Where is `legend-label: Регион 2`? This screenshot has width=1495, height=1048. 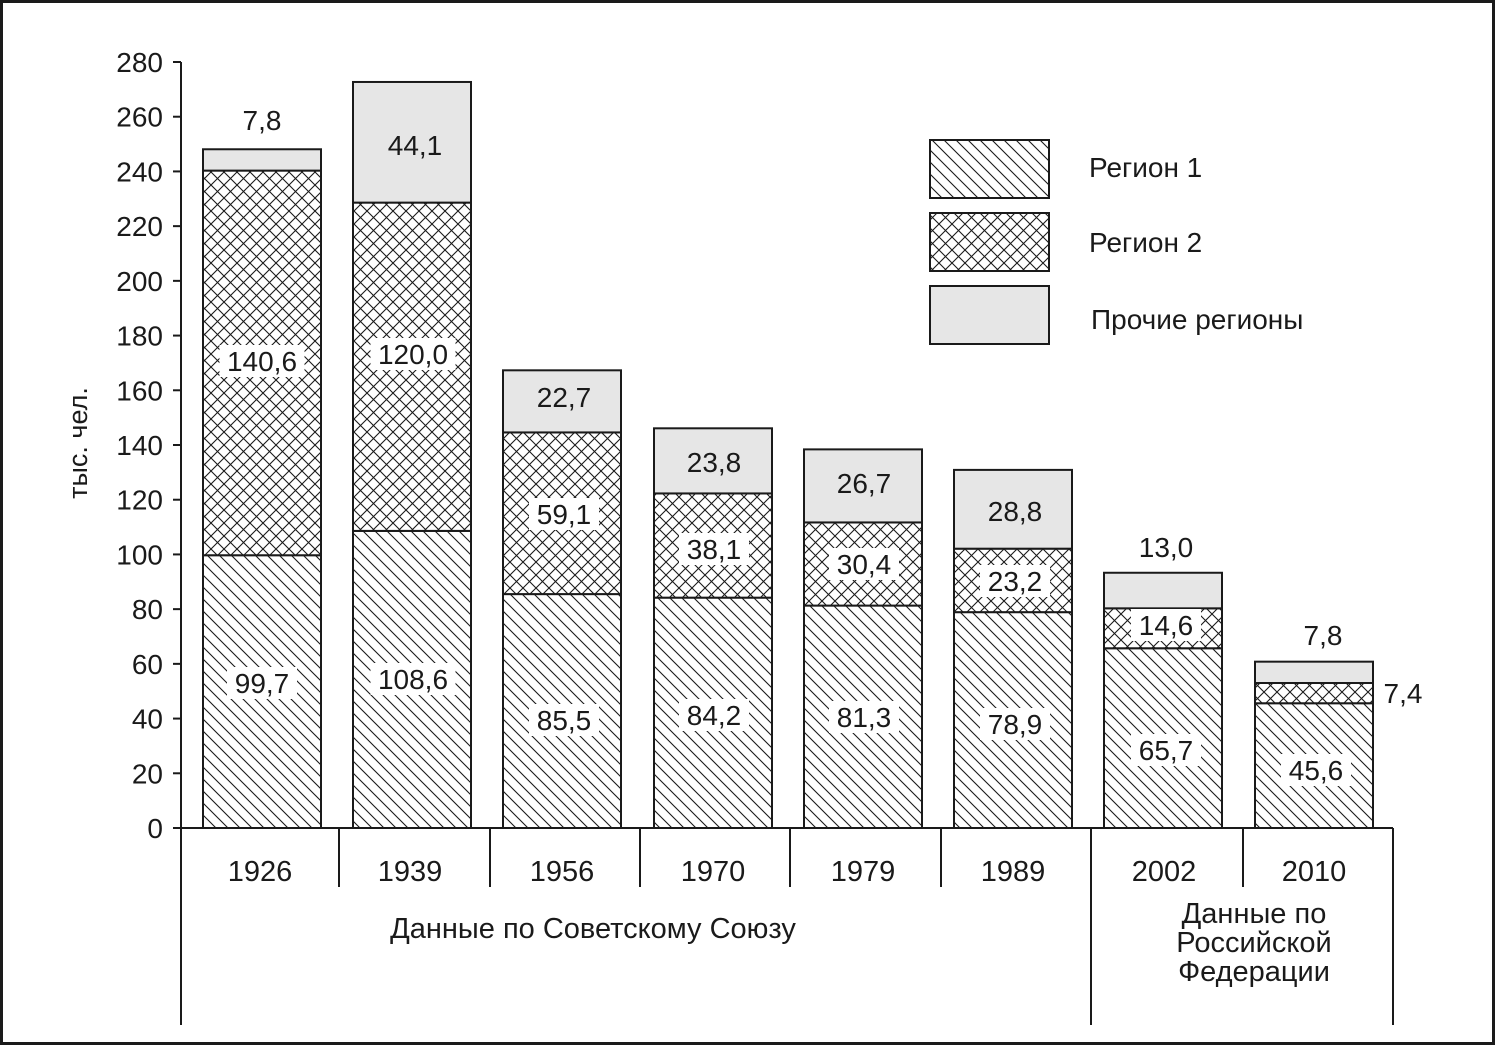 legend-label: Регион 2 is located at coordinates (1145, 242).